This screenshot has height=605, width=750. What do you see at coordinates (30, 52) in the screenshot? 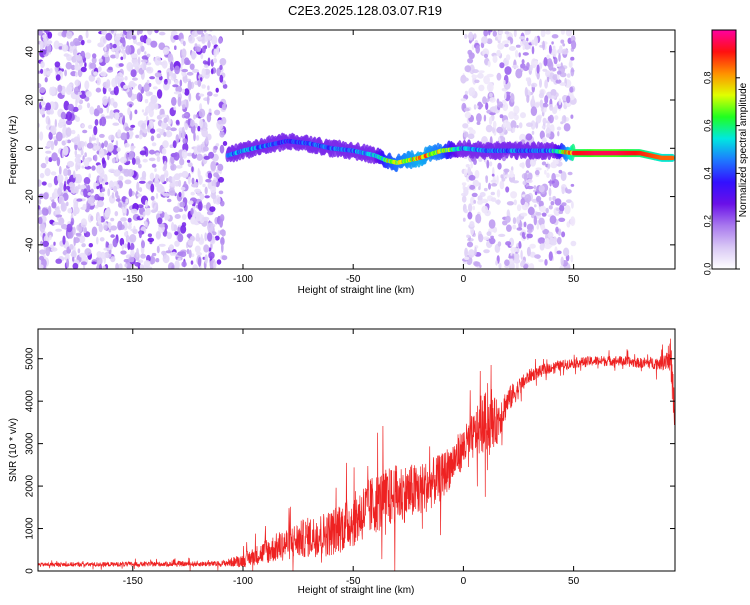
I see `spectrogram-y-tick-label: 40` at bounding box center [30, 52].